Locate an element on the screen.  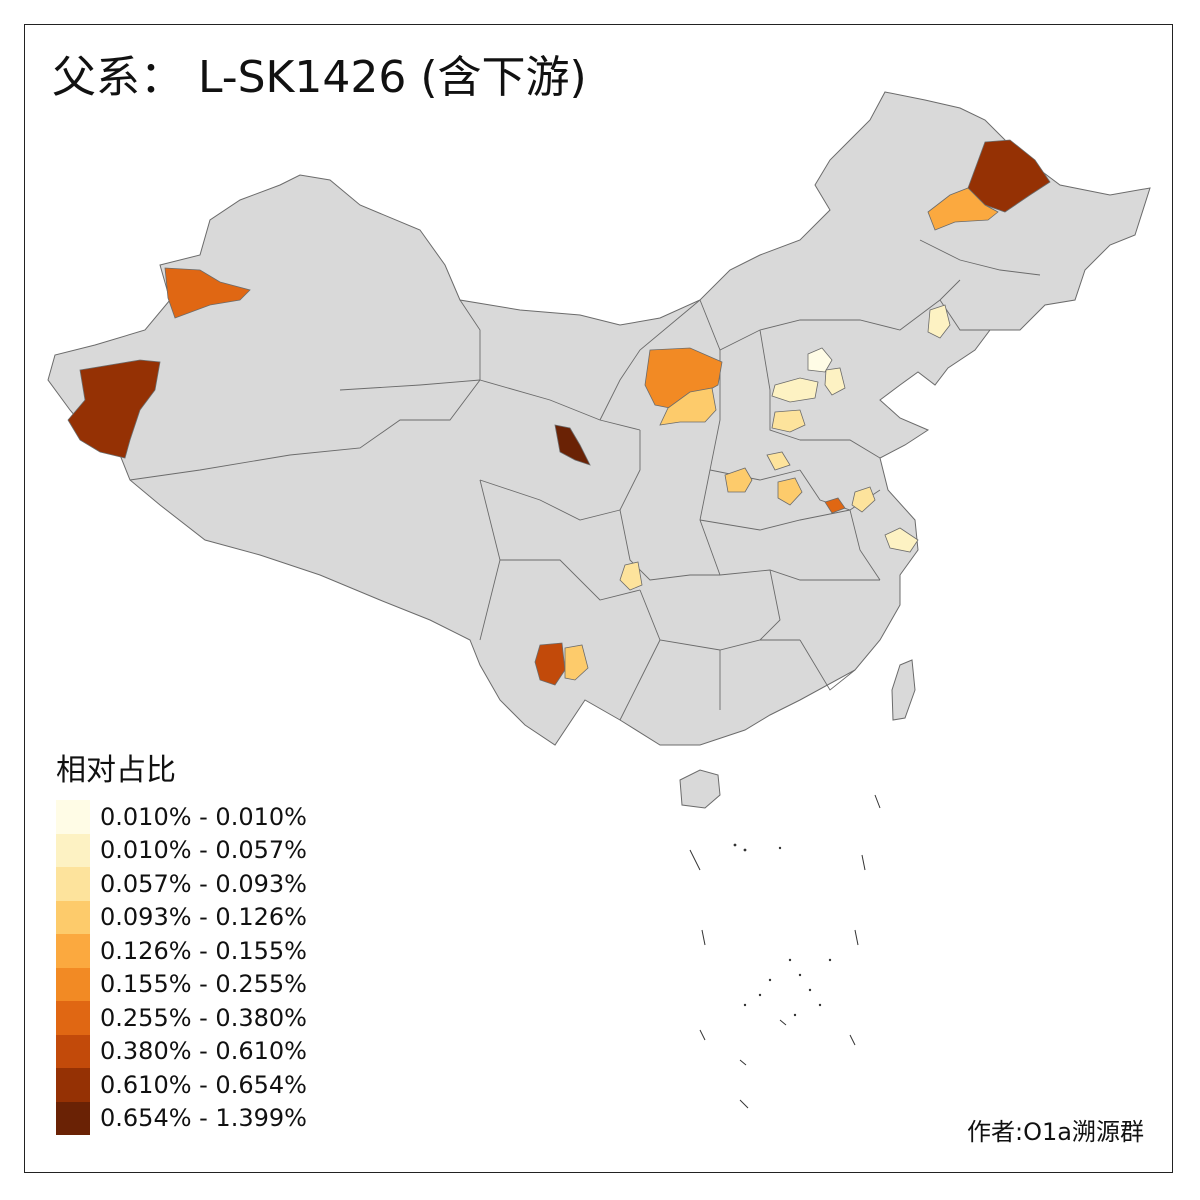
region-tianjin is located at coordinates (835, 381).